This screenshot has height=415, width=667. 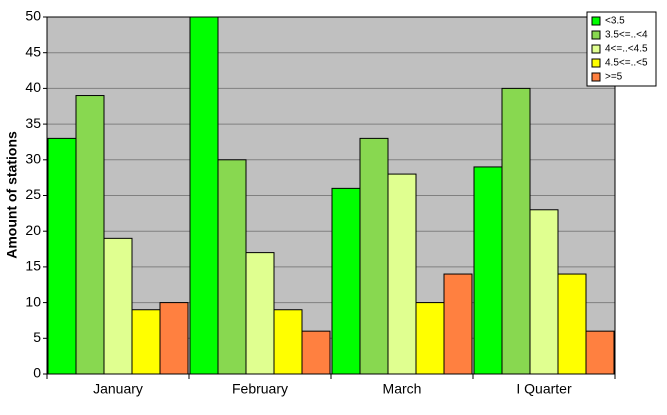 What do you see at coordinates (544, 389) in the screenshot?
I see `x-tick-label: I Quarter` at bounding box center [544, 389].